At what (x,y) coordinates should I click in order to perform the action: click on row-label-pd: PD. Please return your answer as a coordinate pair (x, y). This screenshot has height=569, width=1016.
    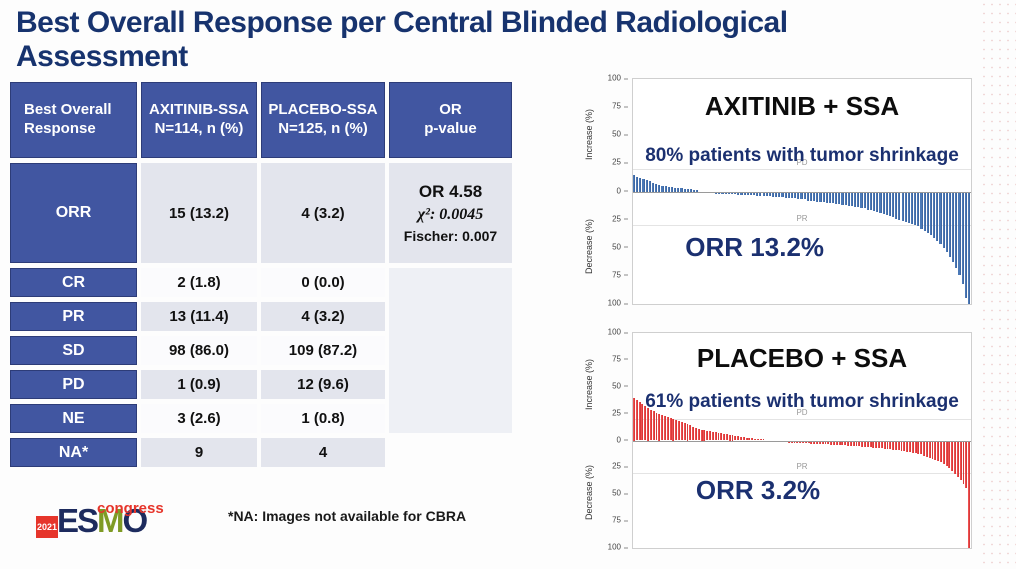
    Looking at the image, I should click on (73, 384).